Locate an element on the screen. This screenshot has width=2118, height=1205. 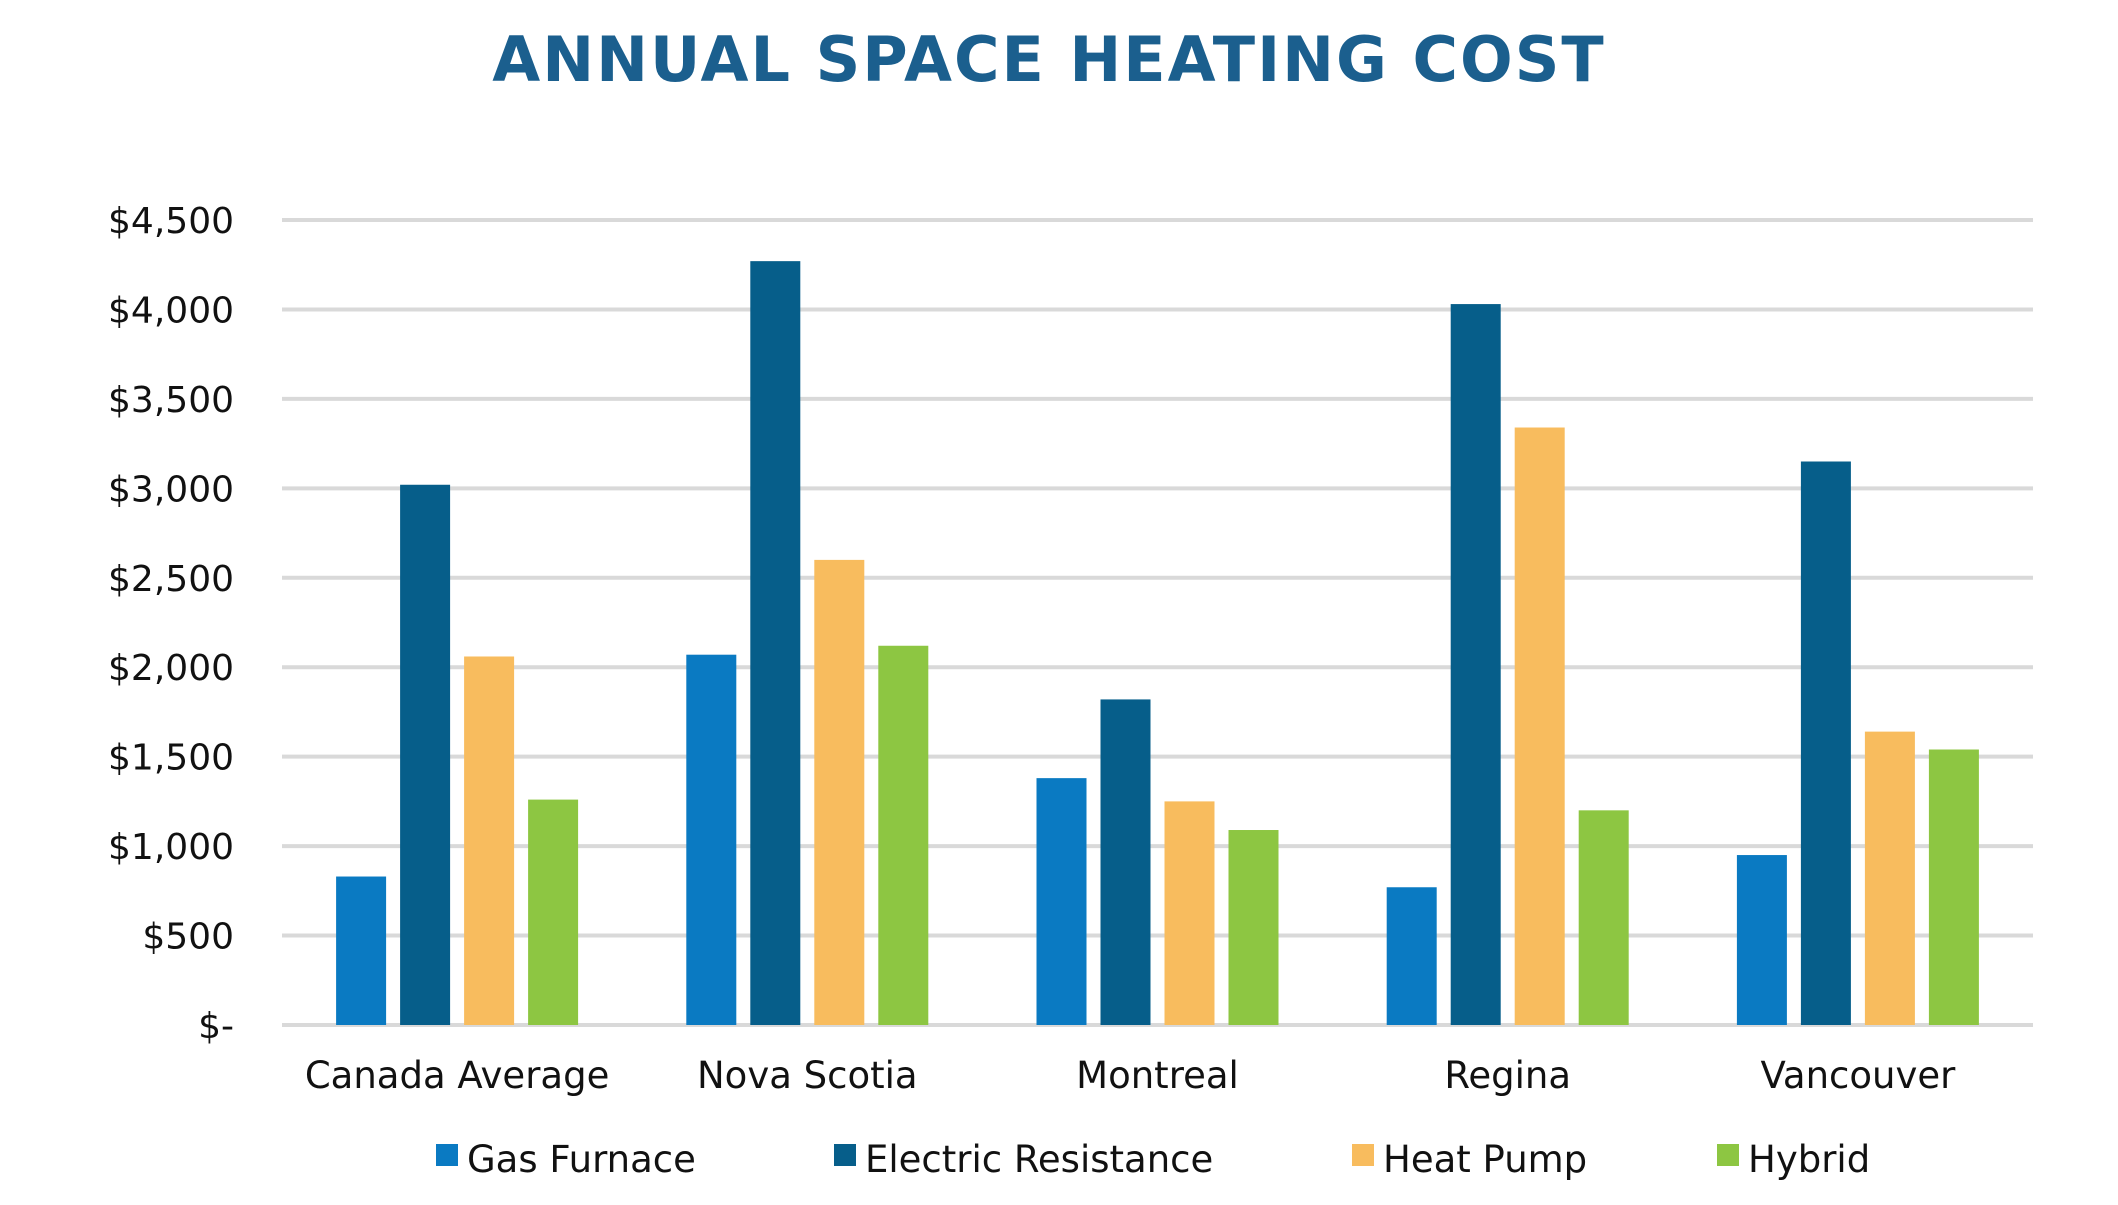
legend-label: Hybrid is located at coordinates (1809, 1159).